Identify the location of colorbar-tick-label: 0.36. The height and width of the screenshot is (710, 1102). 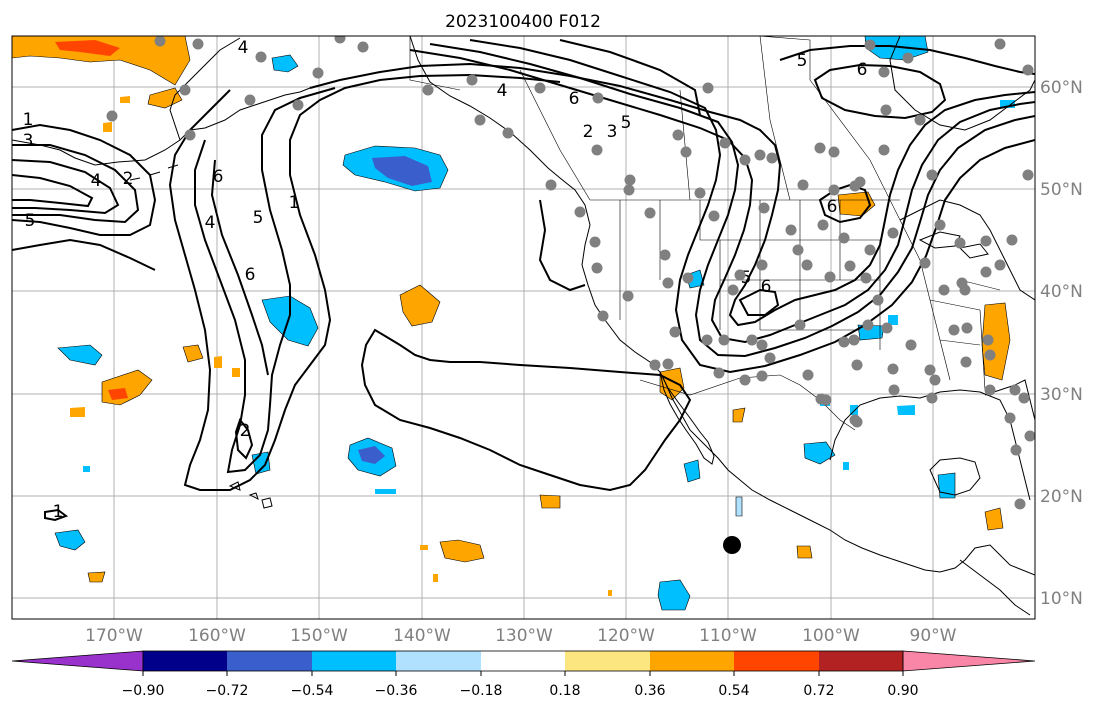
(649, 691).